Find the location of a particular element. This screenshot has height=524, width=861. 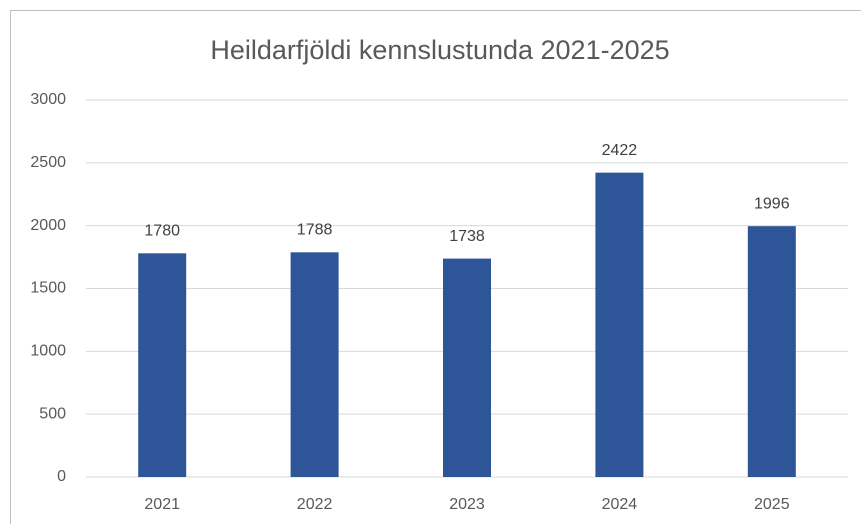

y-tick-label: 2500 is located at coordinates (48, 162).